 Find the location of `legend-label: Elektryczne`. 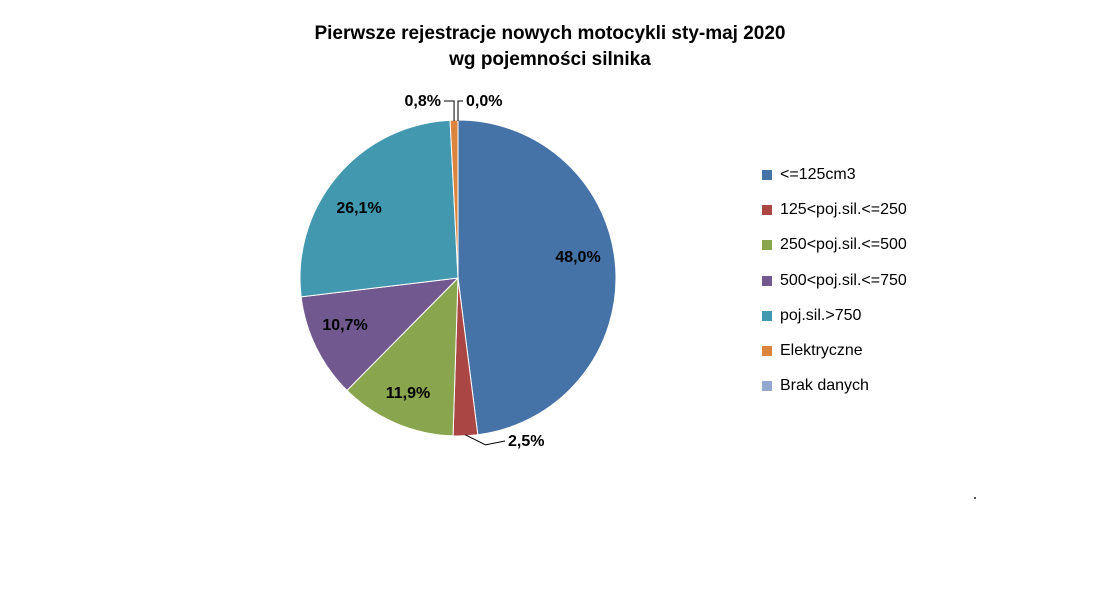

legend-label: Elektryczne is located at coordinates (821, 351).